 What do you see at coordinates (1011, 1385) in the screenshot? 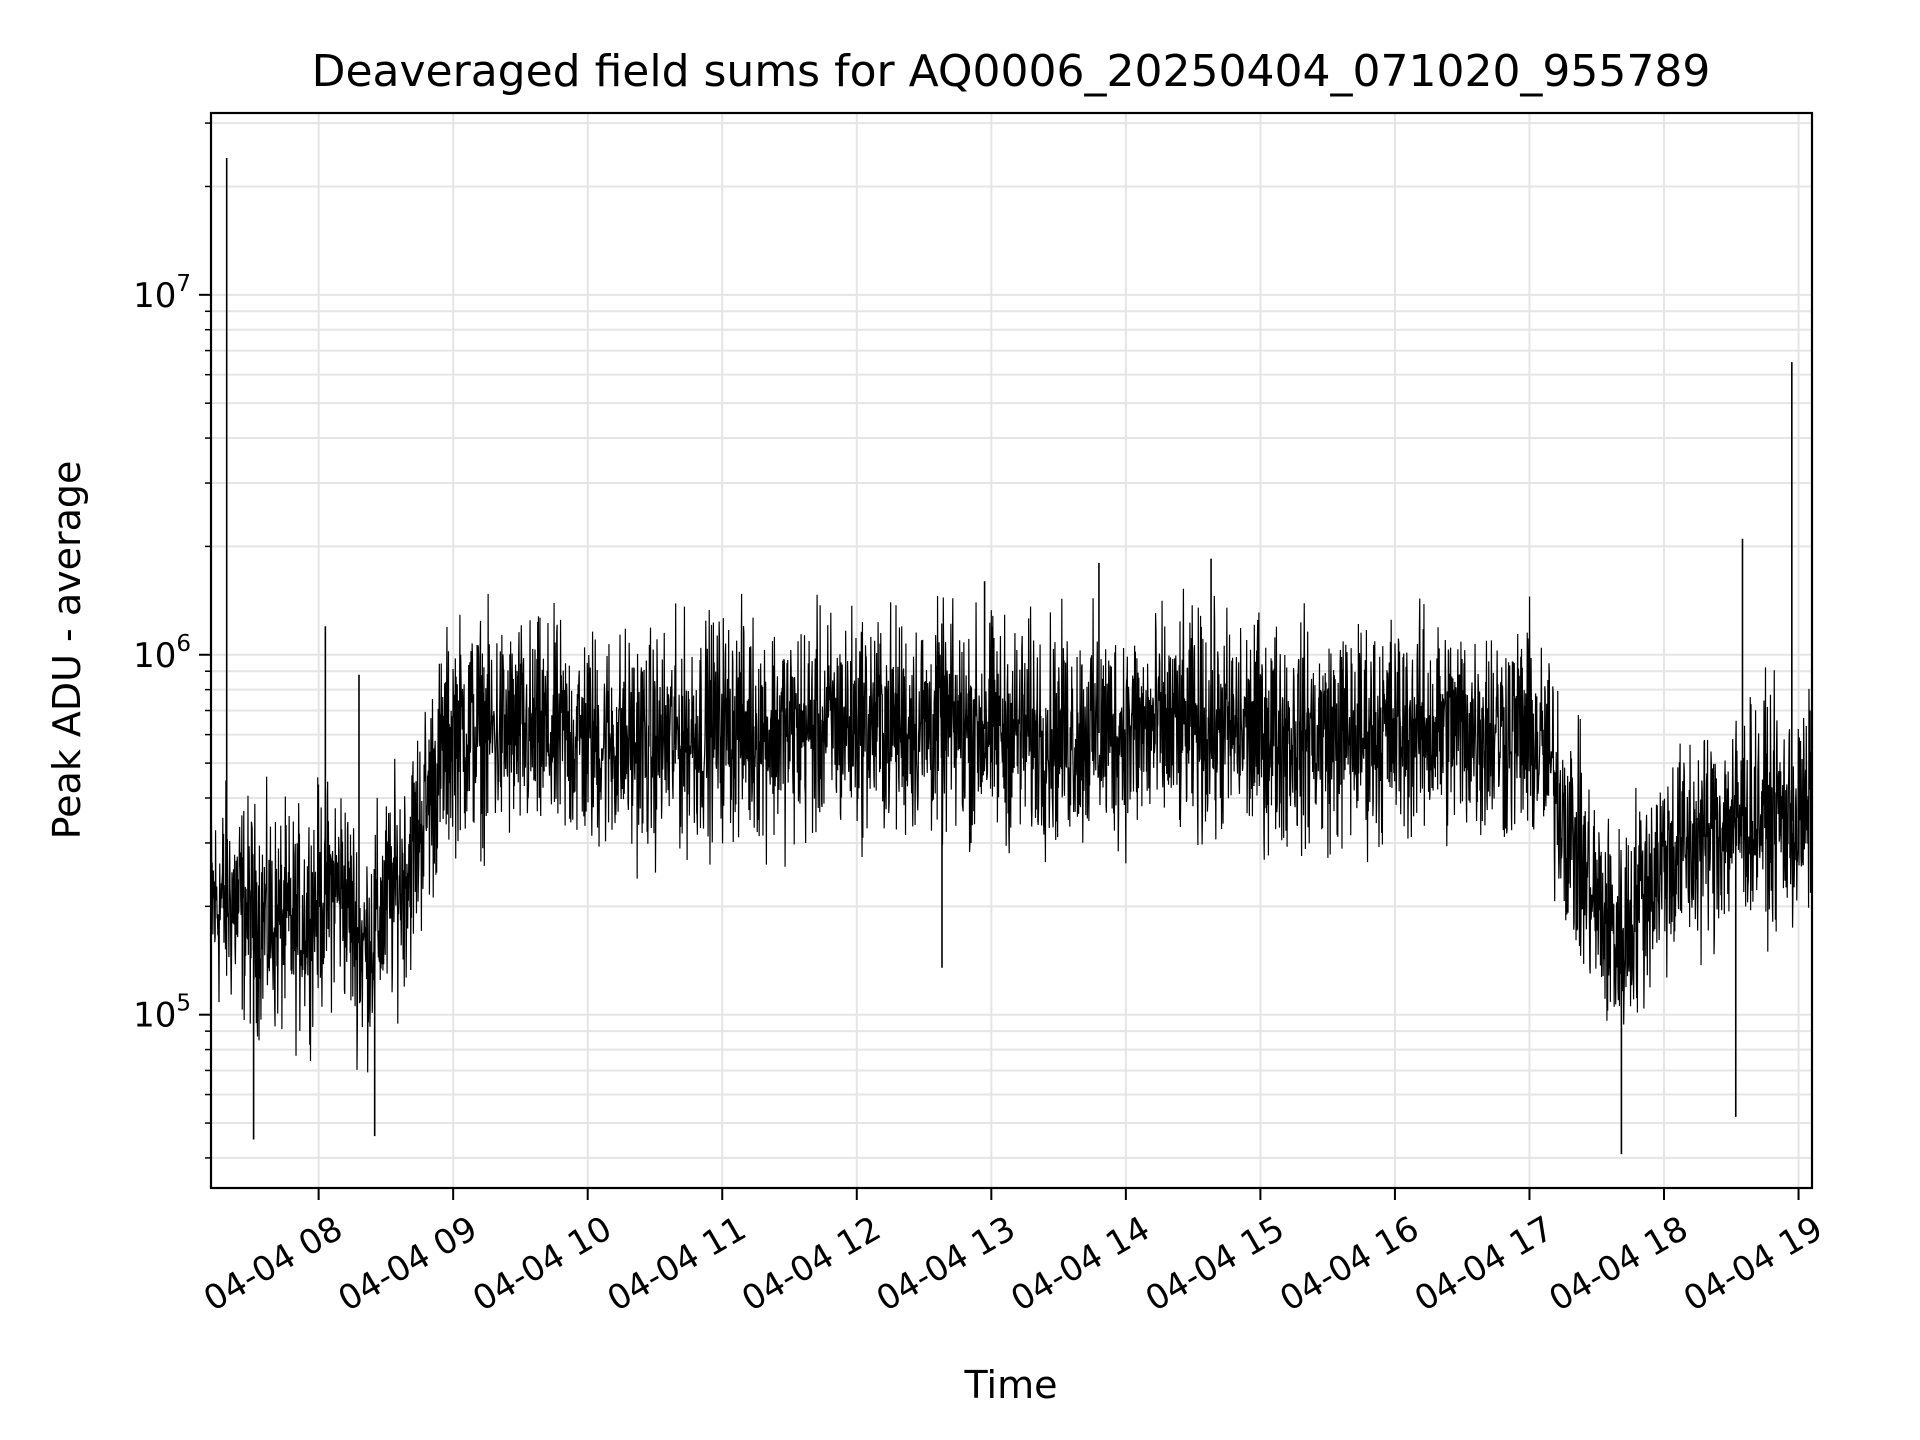
I see `x-axis-label: Time` at bounding box center [1011, 1385].